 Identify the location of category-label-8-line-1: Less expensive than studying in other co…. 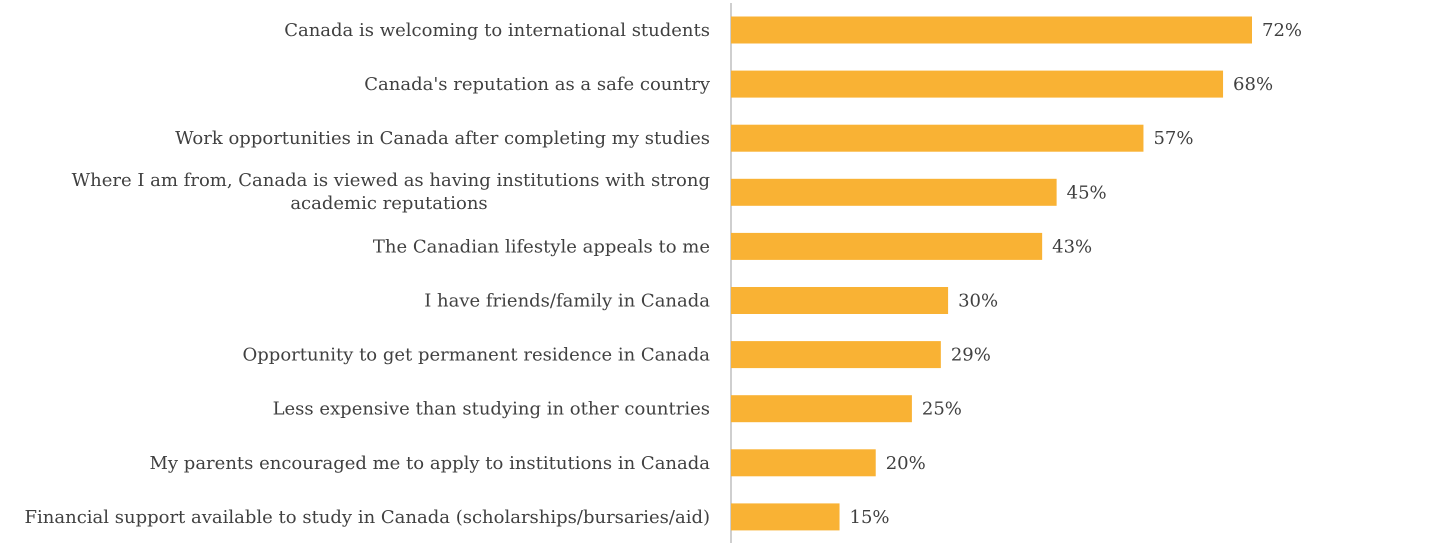
(491, 409).